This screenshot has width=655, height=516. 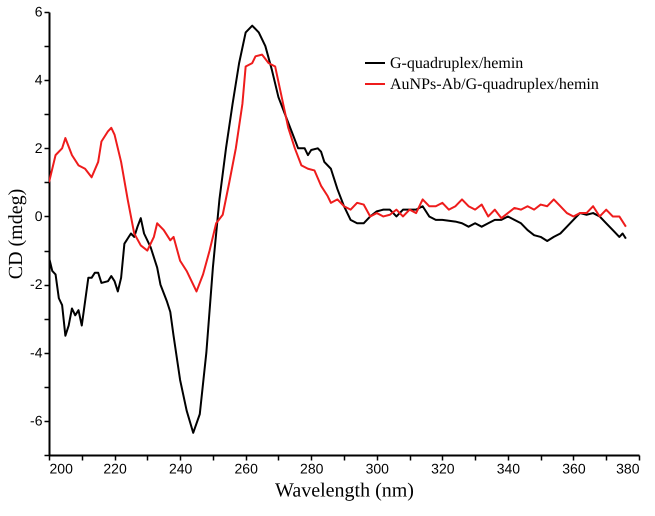 What do you see at coordinates (38, 216) in the screenshot?
I see `y-tick-label: 0` at bounding box center [38, 216].